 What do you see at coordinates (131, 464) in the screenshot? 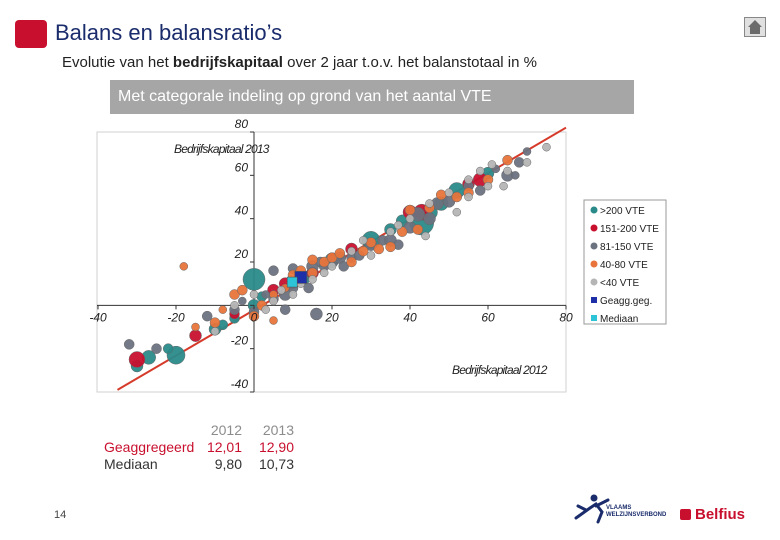
I see `summary-label-median: Mediaan` at bounding box center [131, 464].